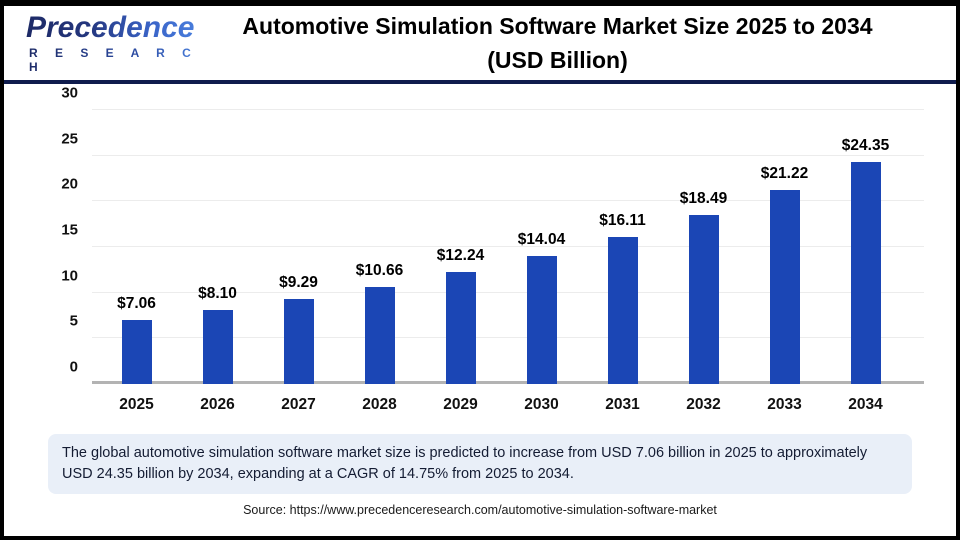 The height and width of the screenshot is (540, 960). Describe the element at coordinates (865, 404) in the screenshot. I see `x-axis-label-2034: 2034` at that location.